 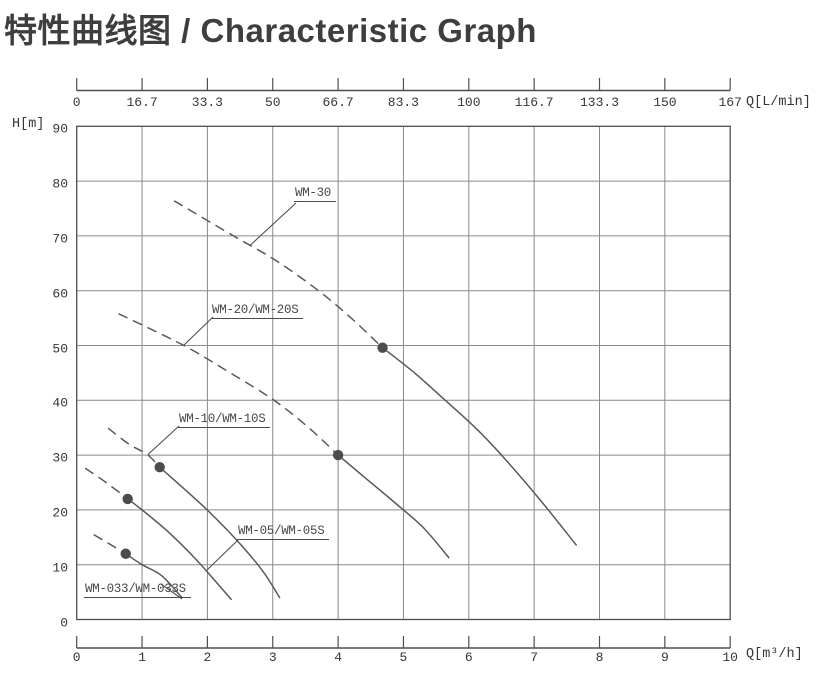 What do you see at coordinates (534, 102) in the screenshot?
I see `top-axis-tick-label: 116.7` at bounding box center [534, 102].